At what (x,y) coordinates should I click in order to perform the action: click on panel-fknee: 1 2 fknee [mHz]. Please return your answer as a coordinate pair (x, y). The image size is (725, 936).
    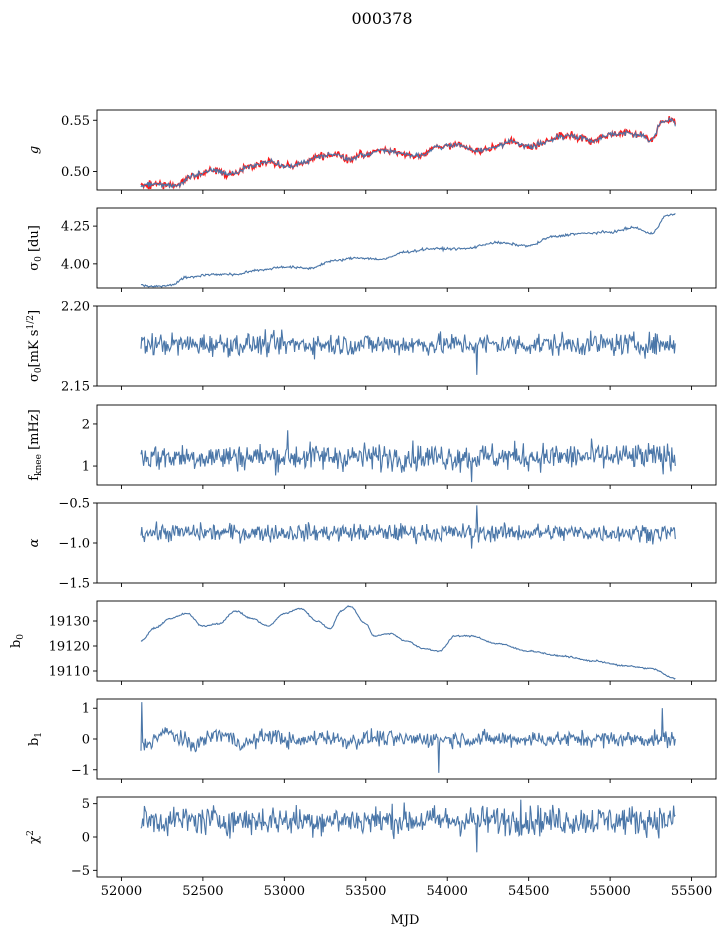
    Looking at the image, I should click on (372, 446).